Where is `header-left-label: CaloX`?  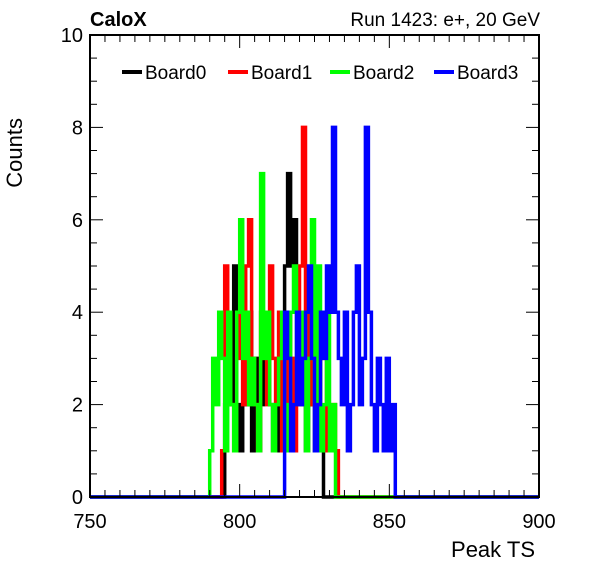
header-left-label: CaloX is located at coordinates (118, 20).